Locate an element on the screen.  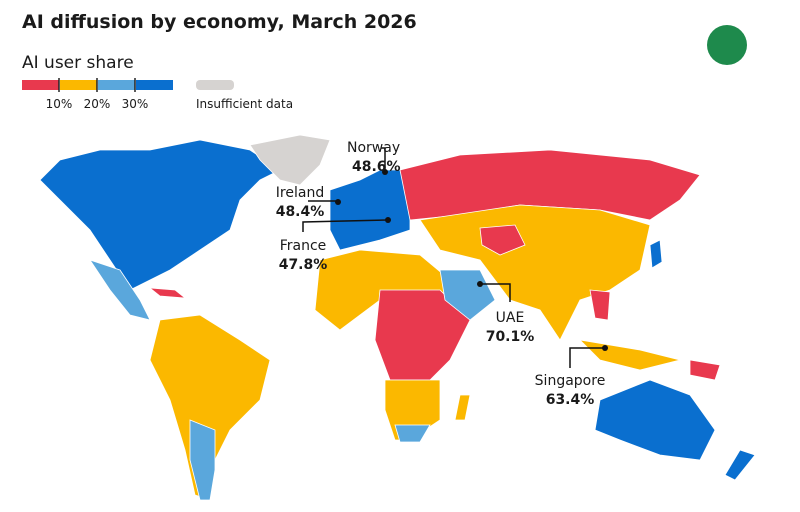
asia is located at coordinates (535, 272).